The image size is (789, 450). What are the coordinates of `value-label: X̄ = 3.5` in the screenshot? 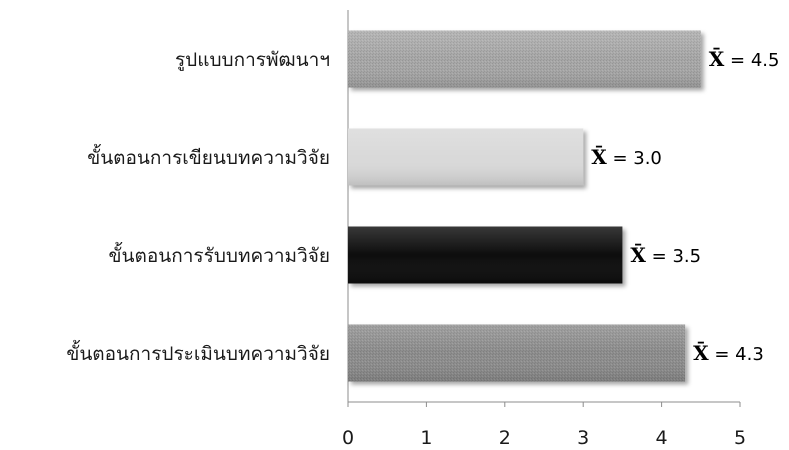 It's located at (665, 254).